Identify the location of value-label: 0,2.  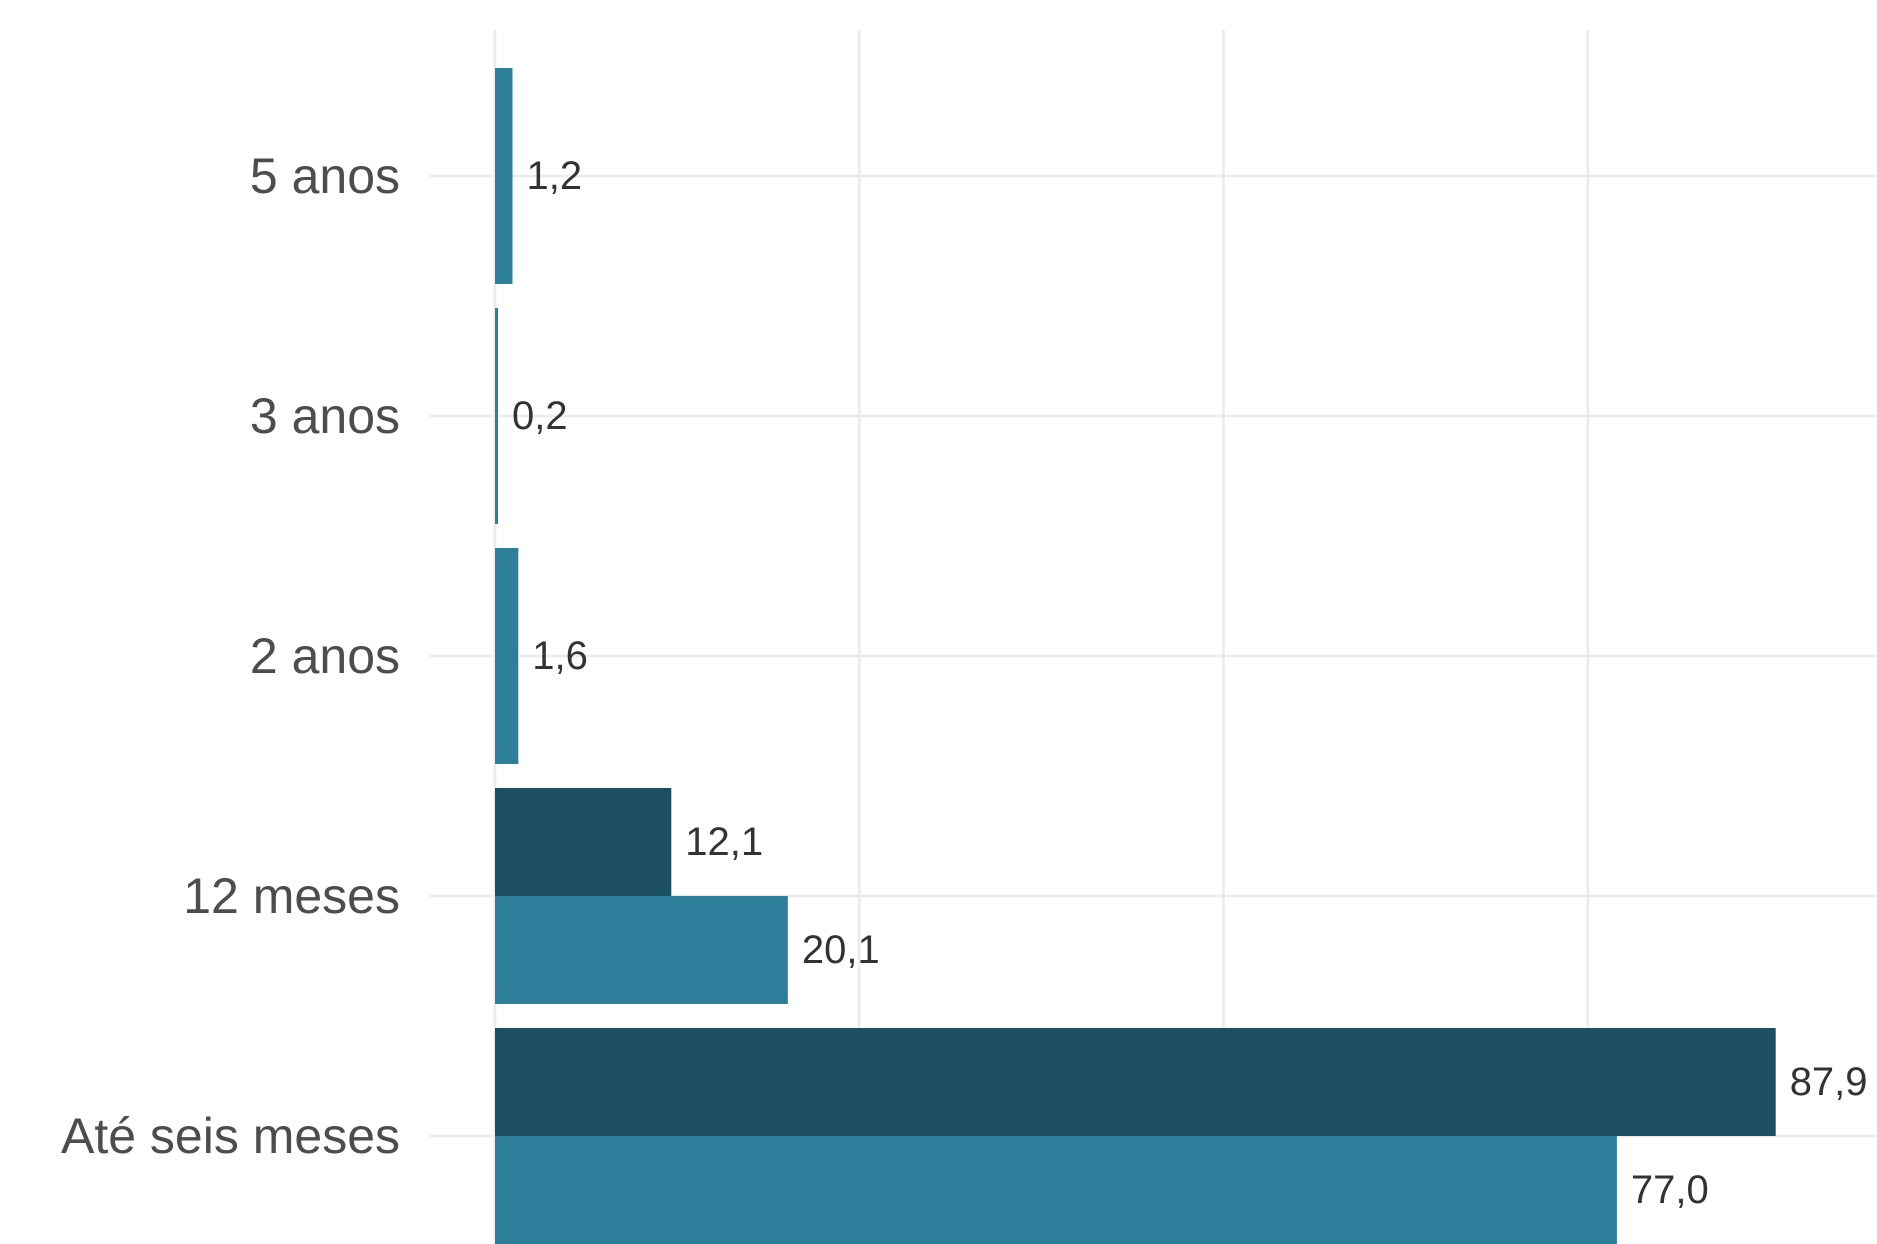
(540, 416).